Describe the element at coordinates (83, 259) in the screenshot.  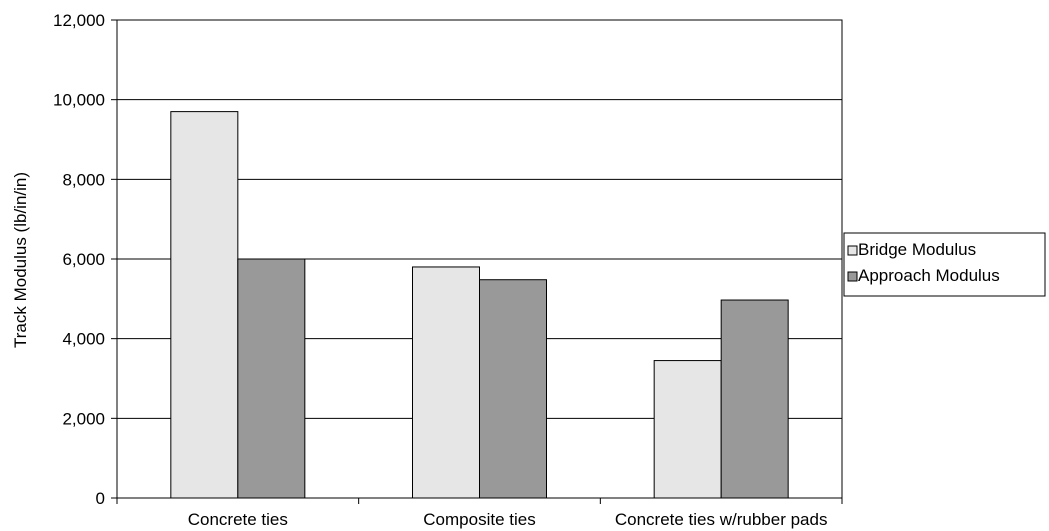
I see `y-tick-label: 6,000` at that location.